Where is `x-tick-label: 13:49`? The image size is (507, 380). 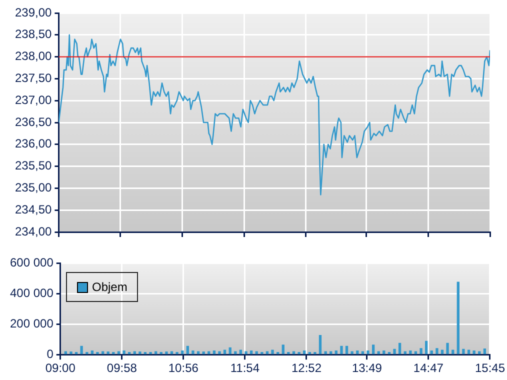 x-tick-label: 13:49 is located at coordinates (367, 368).